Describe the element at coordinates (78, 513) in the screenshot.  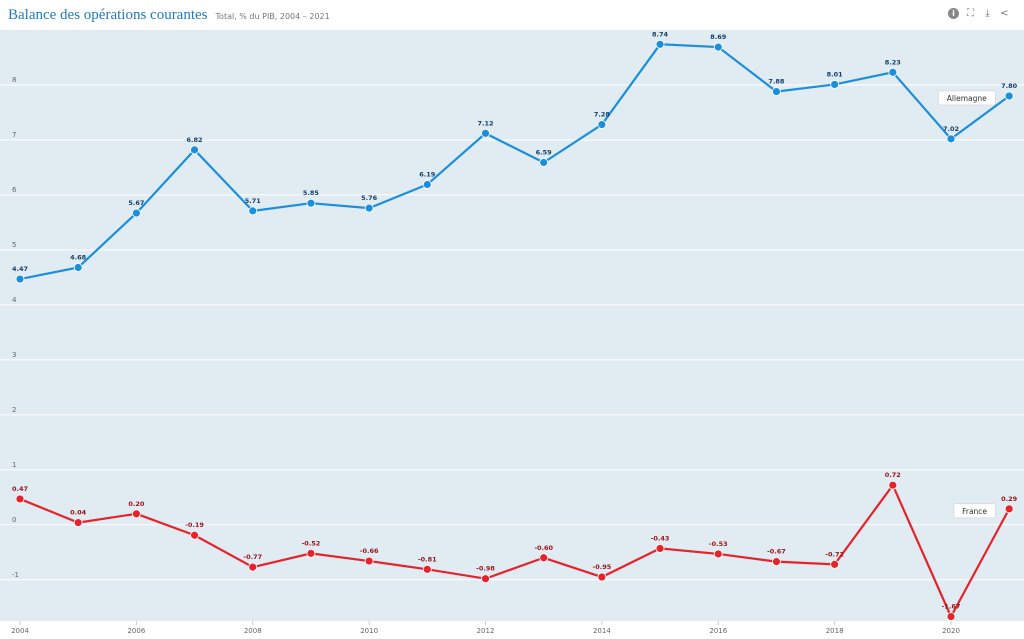
I see `data-label: 0.04` at that location.